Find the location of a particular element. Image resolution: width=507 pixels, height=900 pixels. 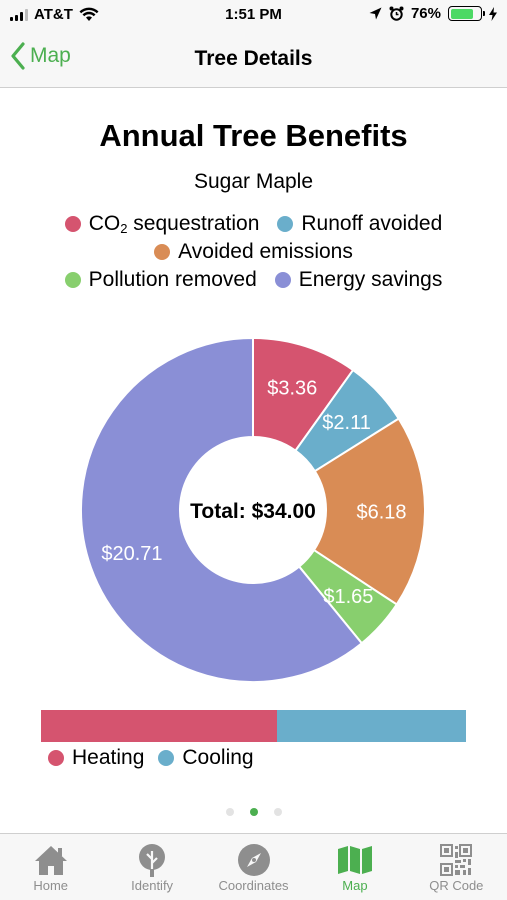

status-bar: AT&T 1:51 PM 76% is located at coordinates (253, 16).